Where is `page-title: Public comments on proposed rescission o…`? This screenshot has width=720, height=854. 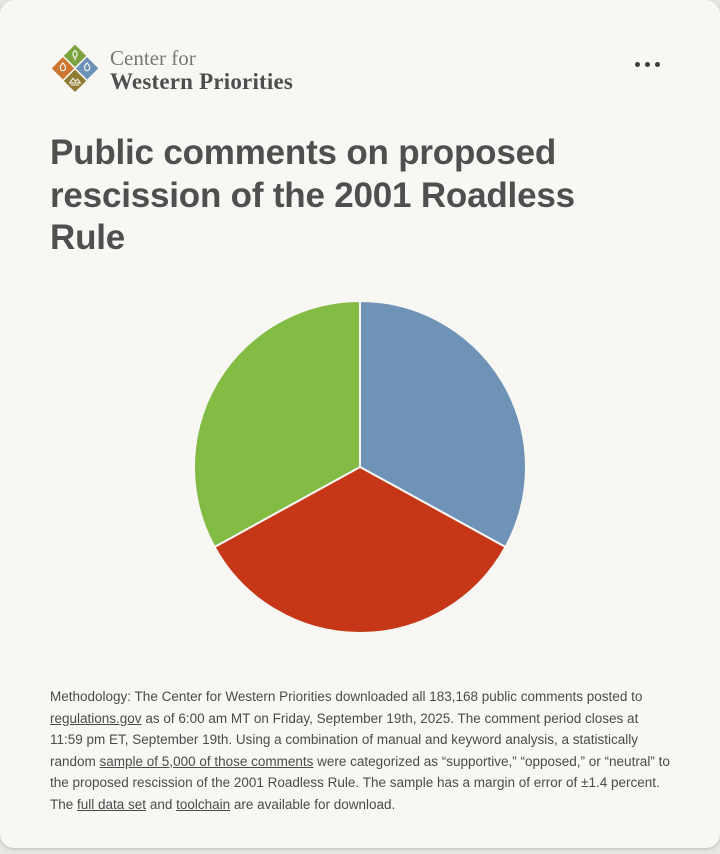
page-title: Public comments on proposed rescission o… is located at coordinates (312, 195).